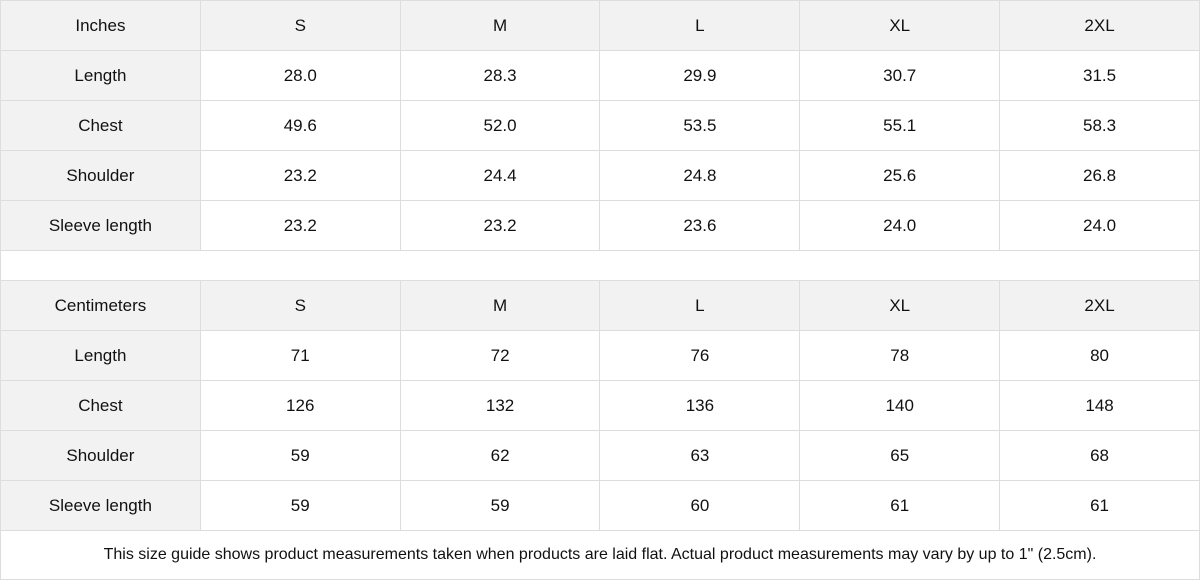  What do you see at coordinates (700, 406) in the screenshot?
I see `measurement-cell: 136` at bounding box center [700, 406].